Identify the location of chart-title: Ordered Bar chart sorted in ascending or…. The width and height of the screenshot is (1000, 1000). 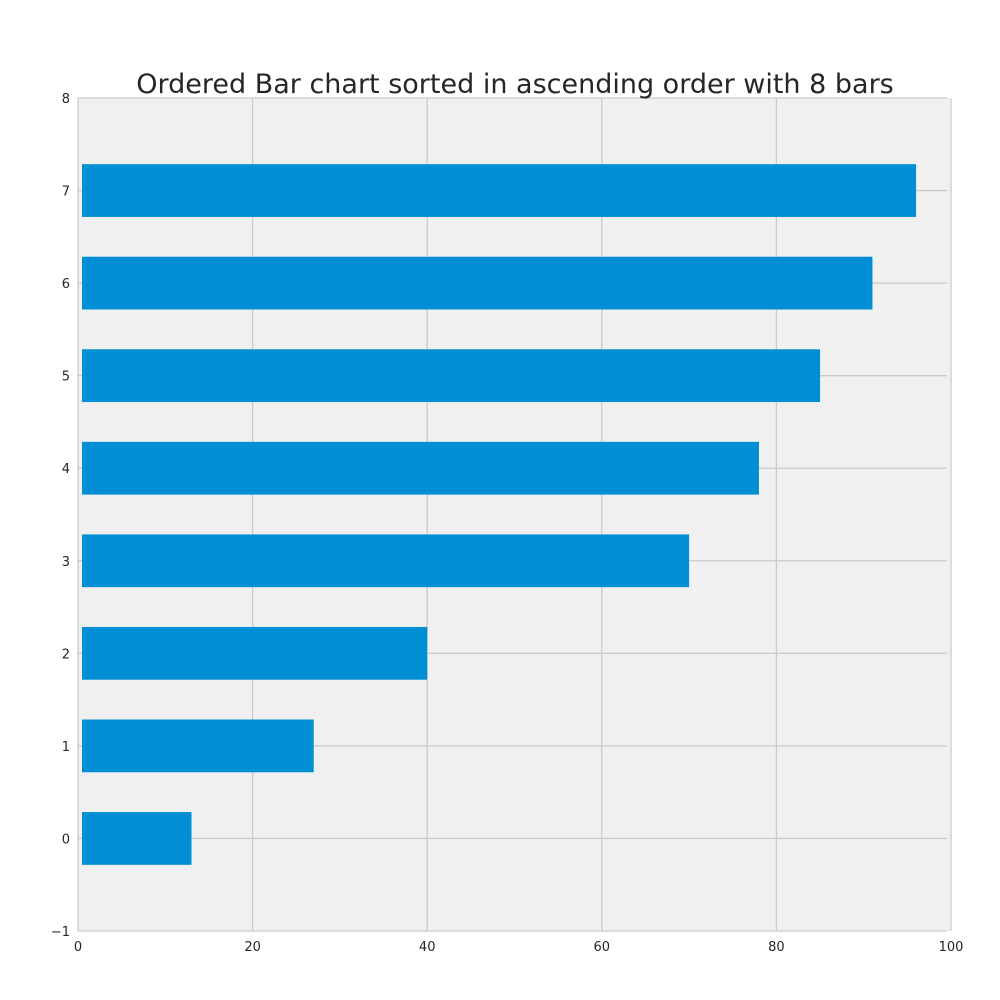
(515, 84).